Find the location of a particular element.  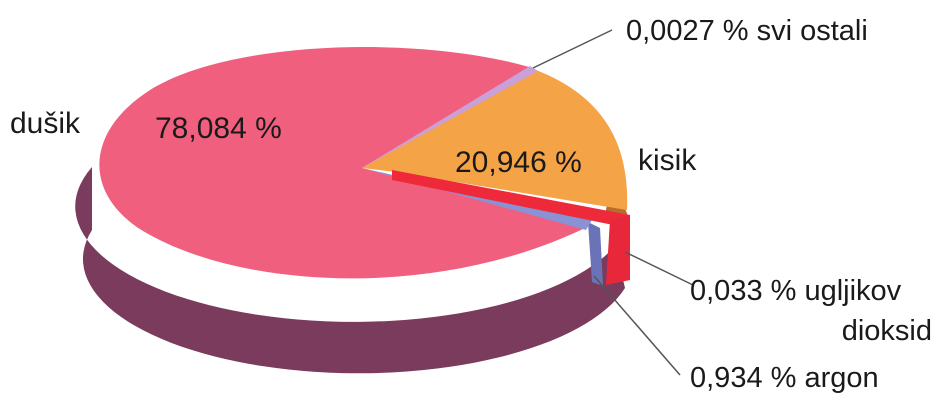

label-ugljikov-dioksid-line2: dioksid is located at coordinates (887, 331).